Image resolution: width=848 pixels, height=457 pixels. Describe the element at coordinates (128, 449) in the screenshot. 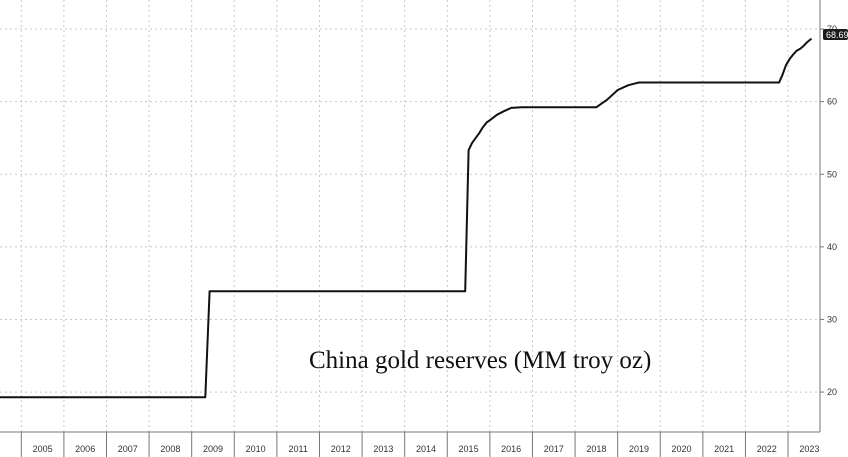

I see `x-tick-label: 2007` at that location.